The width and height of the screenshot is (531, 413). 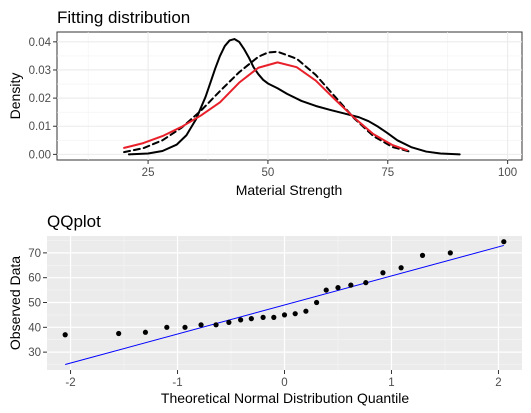 What do you see at coordinates (498, 383) in the screenshot?
I see `x-tick-label: 2` at bounding box center [498, 383].